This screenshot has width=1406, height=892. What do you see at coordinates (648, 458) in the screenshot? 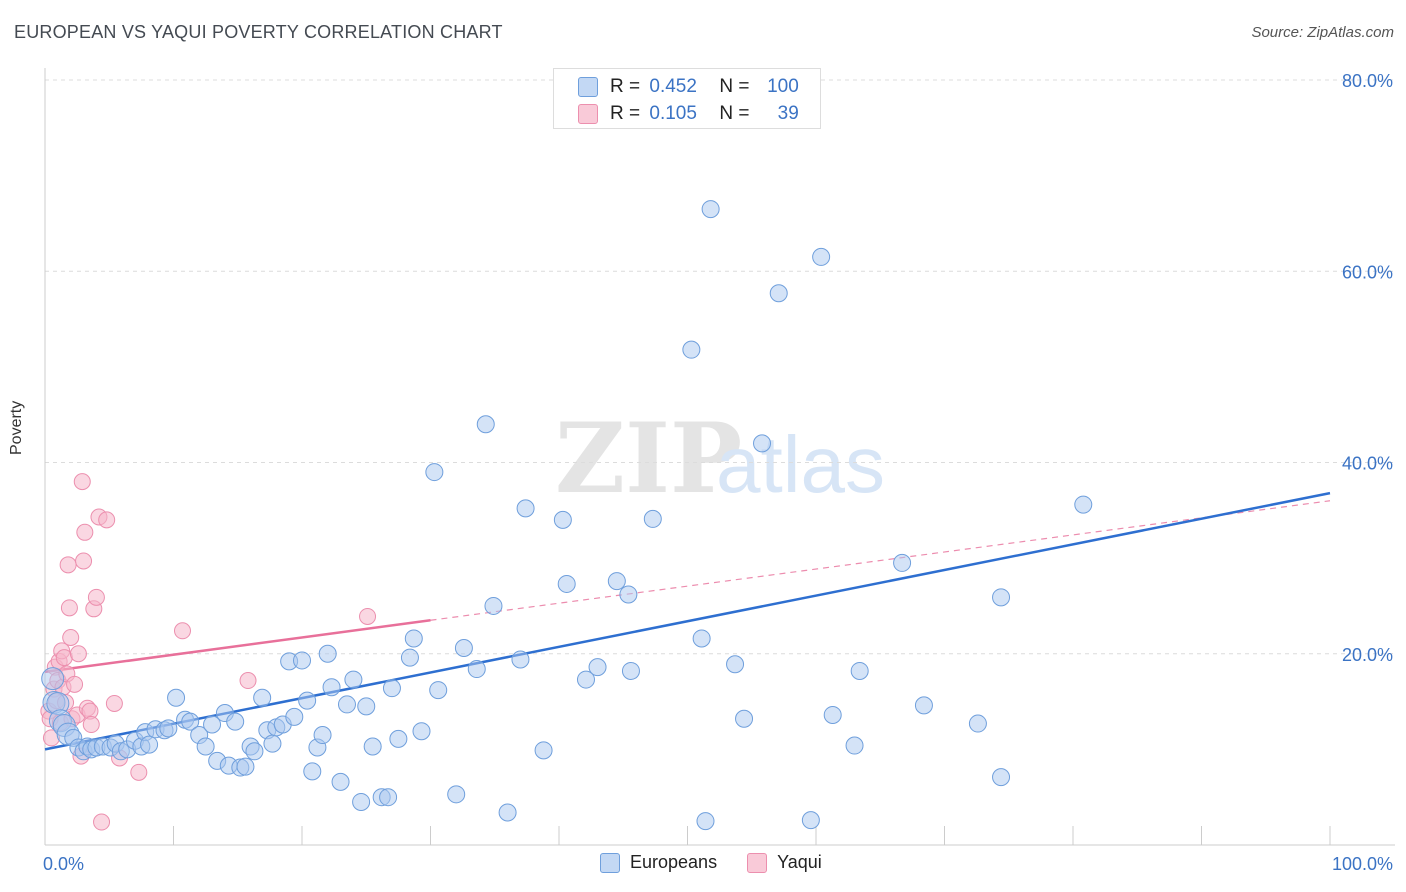
I see `watermark-zip: ZIP` at bounding box center [648, 458].